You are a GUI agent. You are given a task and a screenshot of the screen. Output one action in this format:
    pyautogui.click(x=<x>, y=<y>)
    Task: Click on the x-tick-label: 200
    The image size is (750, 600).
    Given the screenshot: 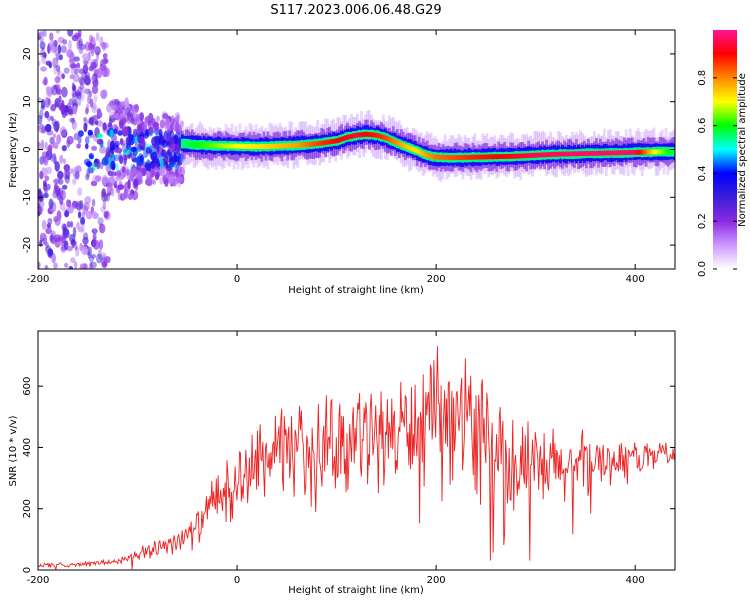 What is the action you would take?
    pyautogui.click(x=436, y=580)
    